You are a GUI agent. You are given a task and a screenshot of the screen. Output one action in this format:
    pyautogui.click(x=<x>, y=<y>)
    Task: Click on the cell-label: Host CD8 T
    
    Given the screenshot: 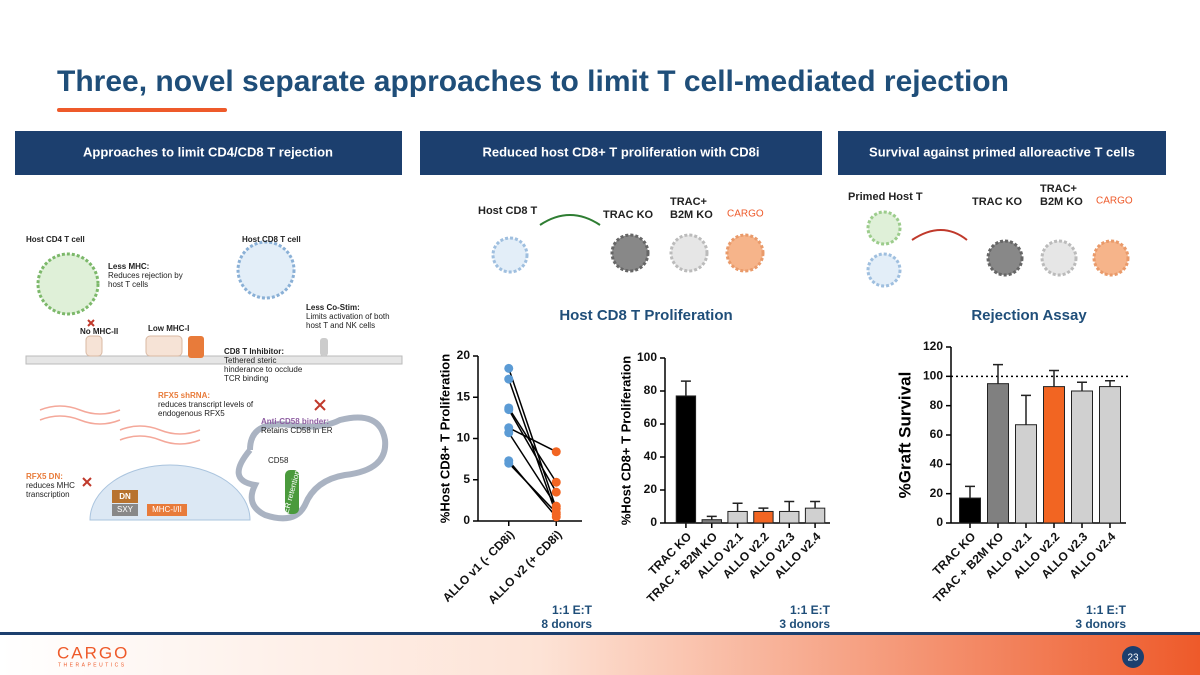 What is the action you would take?
    pyautogui.click(x=508, y=211)
    